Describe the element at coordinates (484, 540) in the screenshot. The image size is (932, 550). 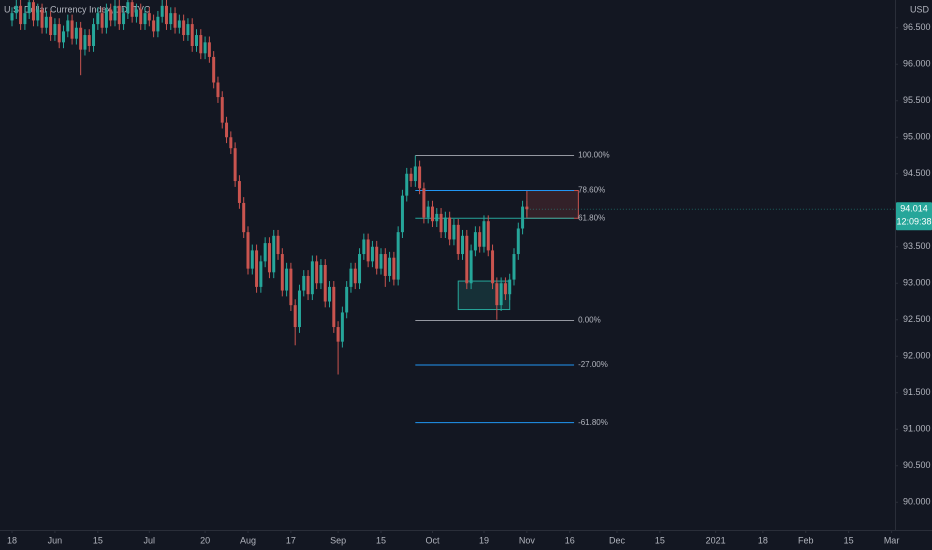
I see `x-tick-label: 19` at that location.